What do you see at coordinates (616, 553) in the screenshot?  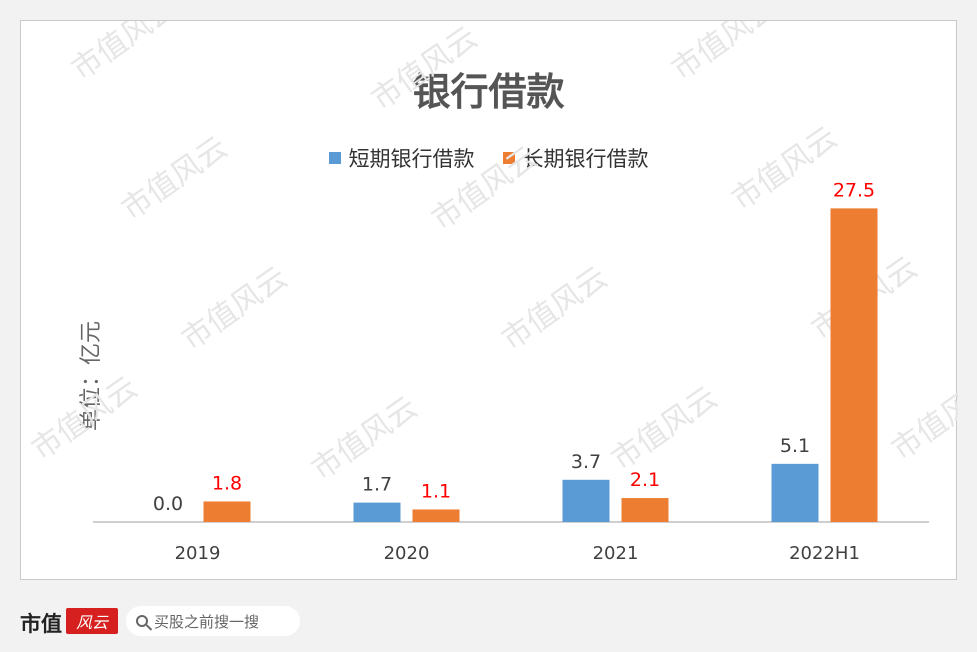 I see `x-tick-label: 2021` at bounding box center [616, 553].